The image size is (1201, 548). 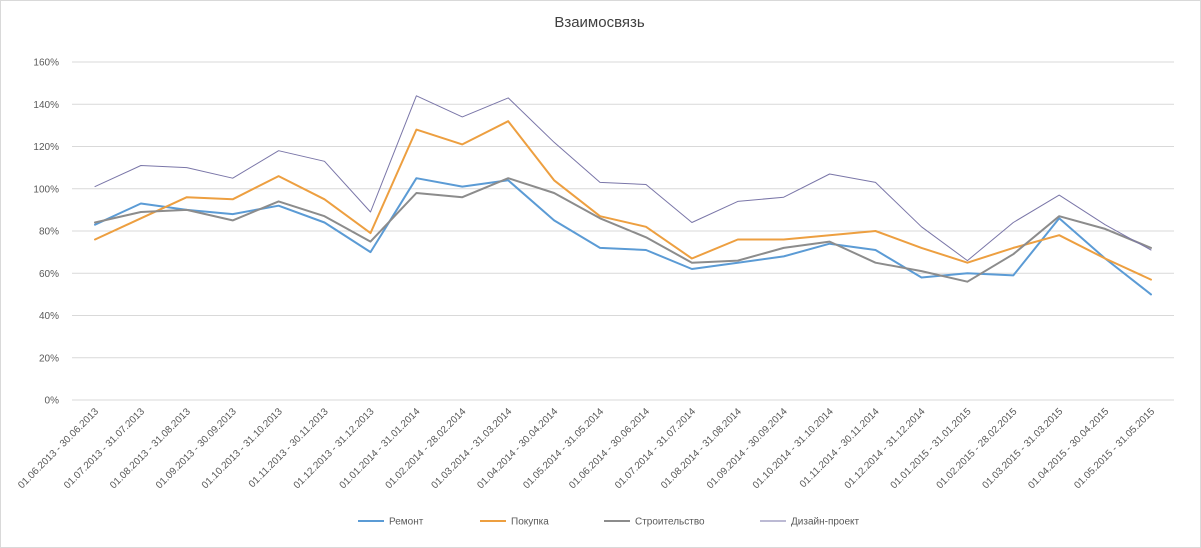 I want to click on x-tick-label: 01.09.2013 - 30.09.2013, so click(x=196, y=448).